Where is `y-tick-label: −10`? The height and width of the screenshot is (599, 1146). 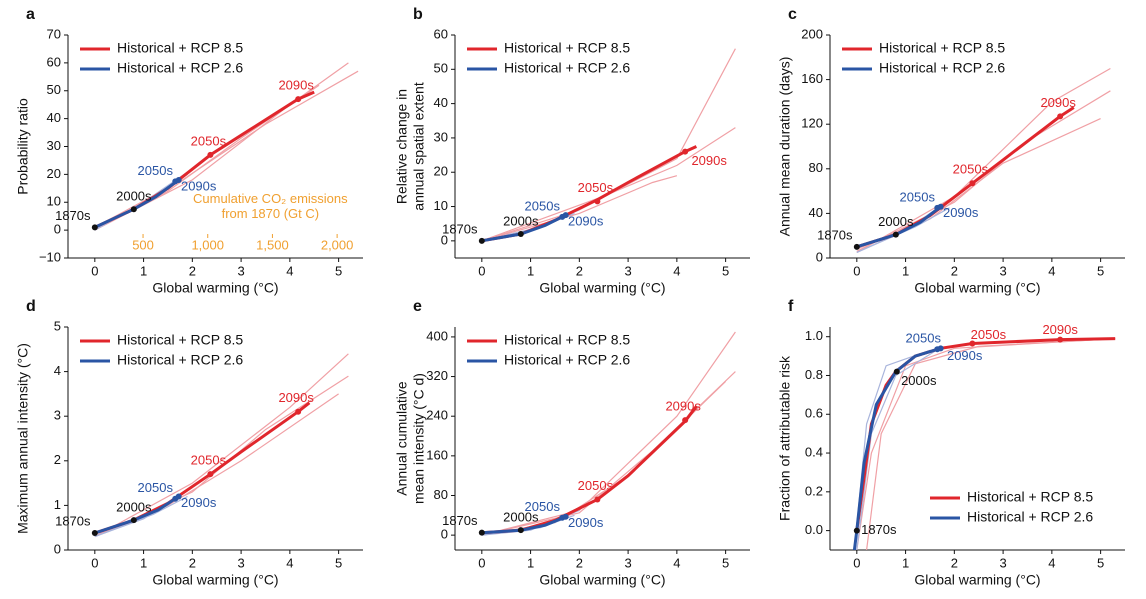
y-tick-label: −10 is located at coordinates (50, 256).